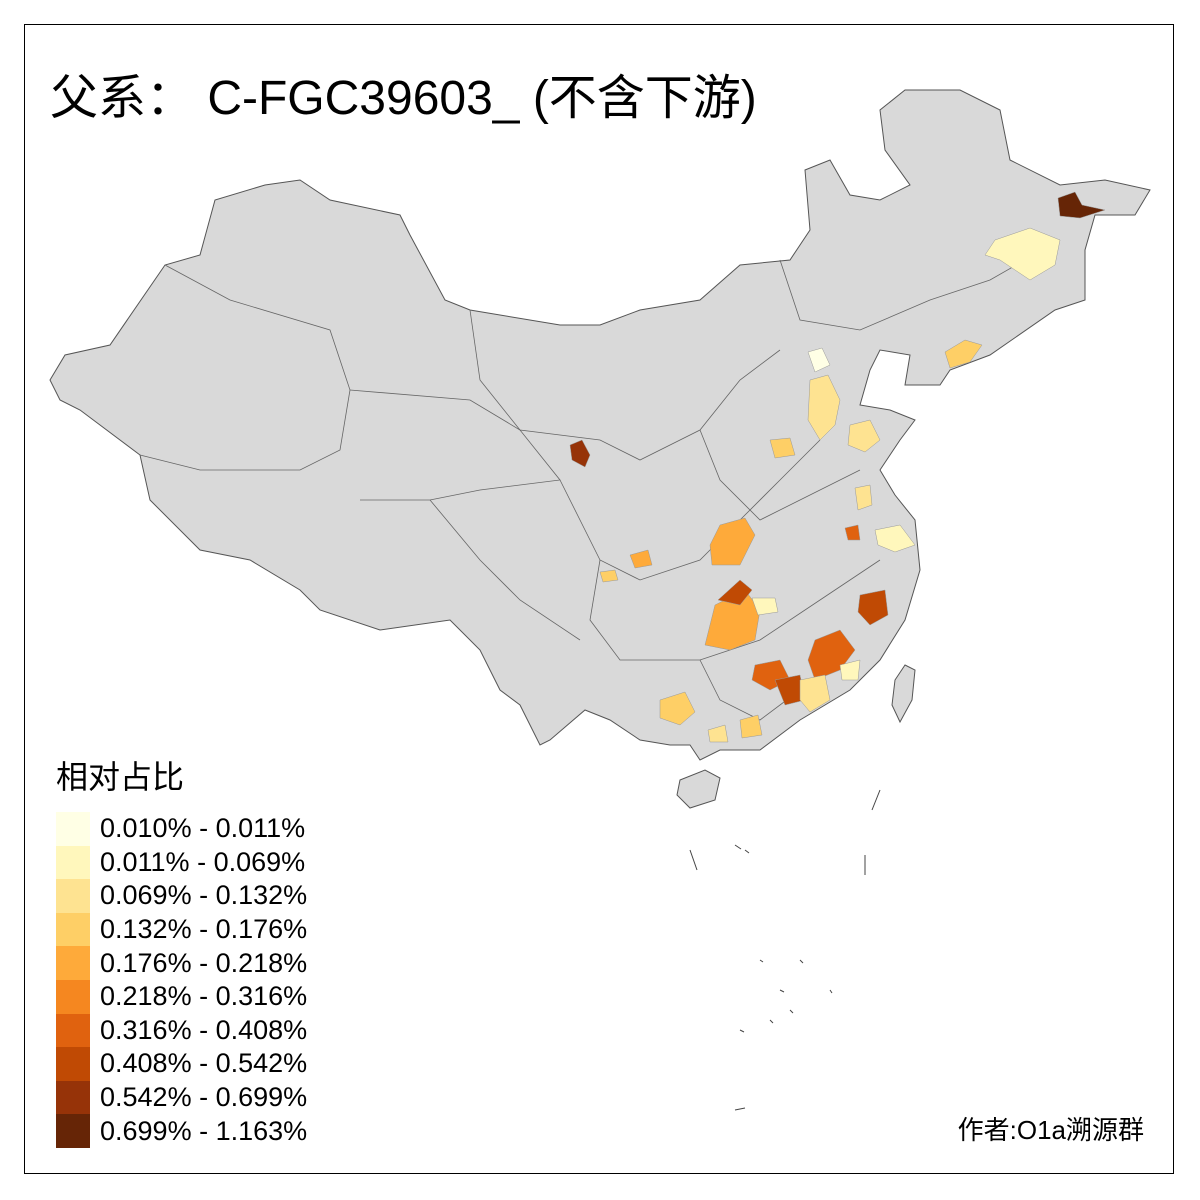 This screenshot has width=1200, height=1200. I want to click on legend-item: 0.011% - 0.069%, so click(181, 862).